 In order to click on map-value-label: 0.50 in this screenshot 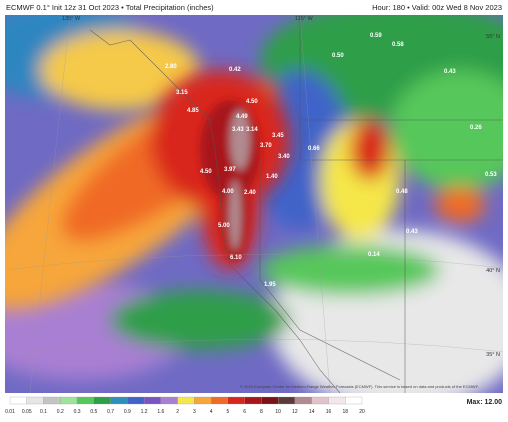, I will do `click(338, 56)`.